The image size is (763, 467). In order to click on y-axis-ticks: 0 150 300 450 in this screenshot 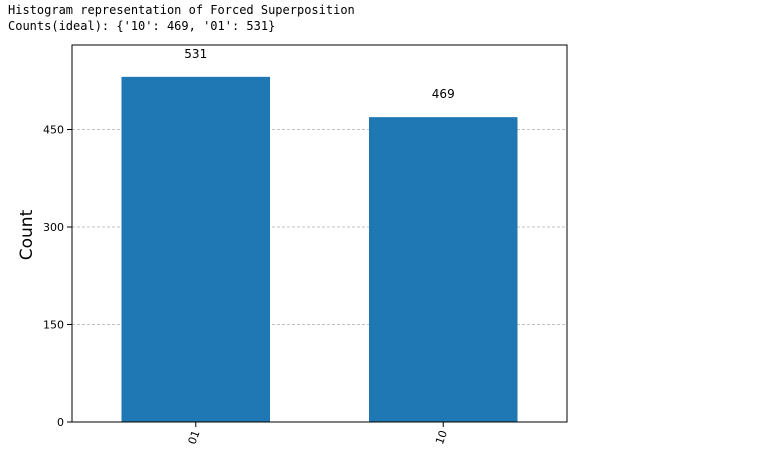, I will do `click(57, 276)`.